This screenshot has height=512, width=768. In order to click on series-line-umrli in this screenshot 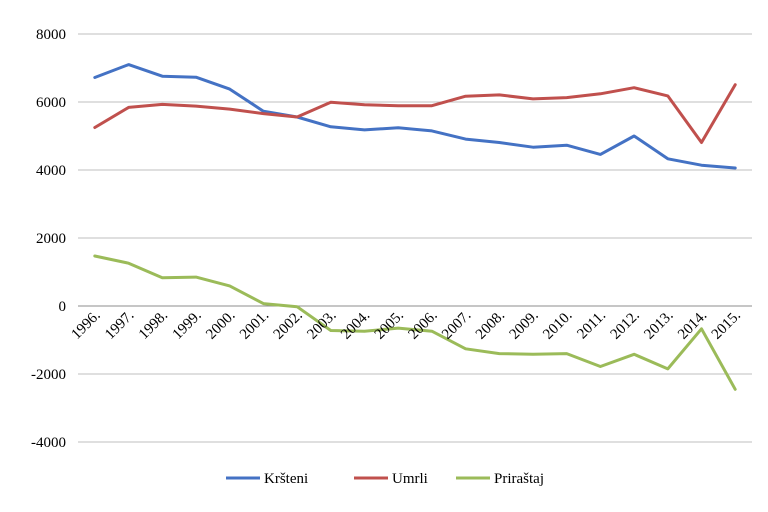, I will do `click(415, 113)`.